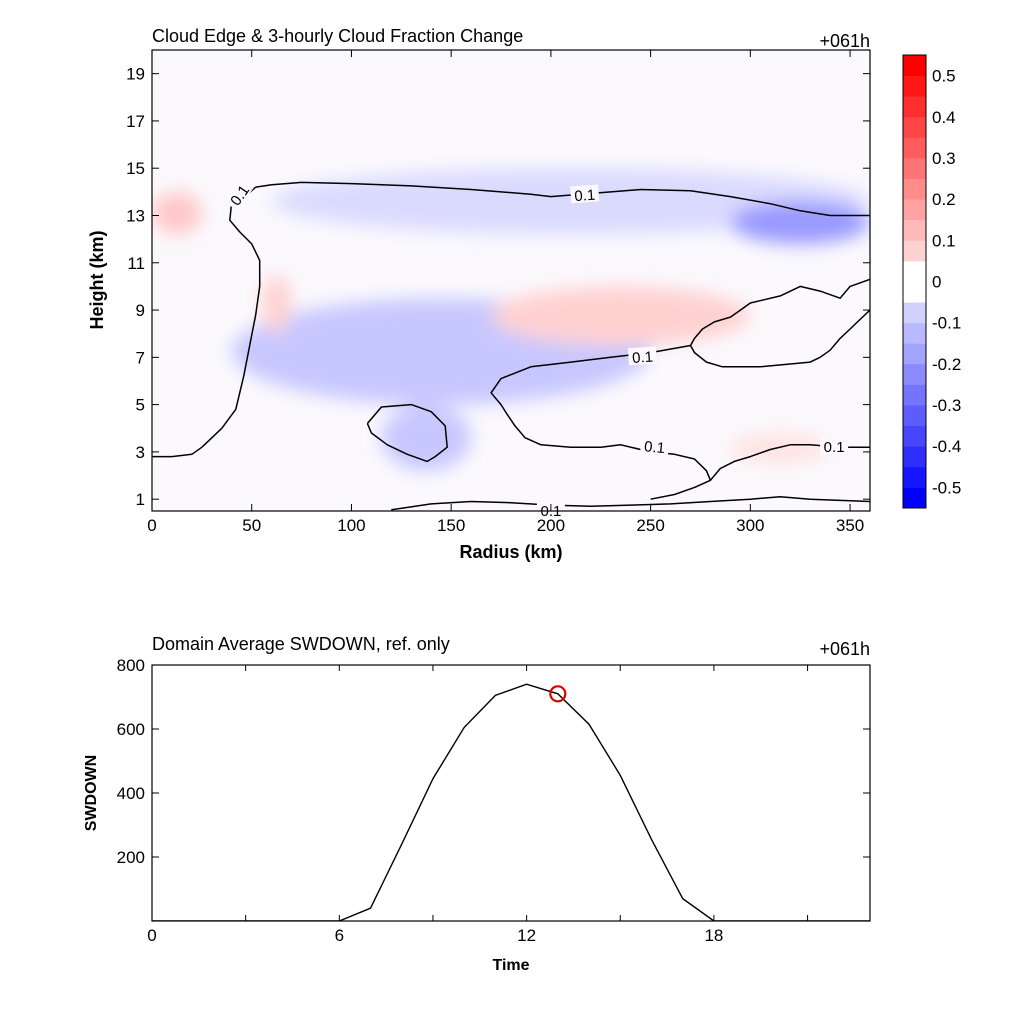 The width and height of the screenshot is (1024, 1024). I want to click on colorbar-tick-label: 0.5, so click(944, 76).